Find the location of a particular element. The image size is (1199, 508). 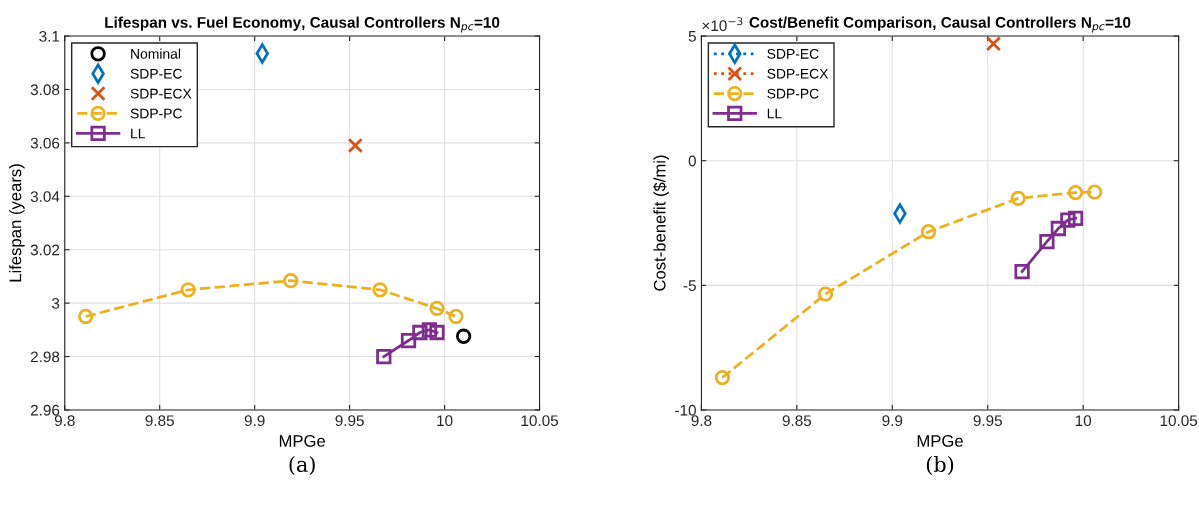

y-tick-label: 3.08 is located at coordinates (45, 90).